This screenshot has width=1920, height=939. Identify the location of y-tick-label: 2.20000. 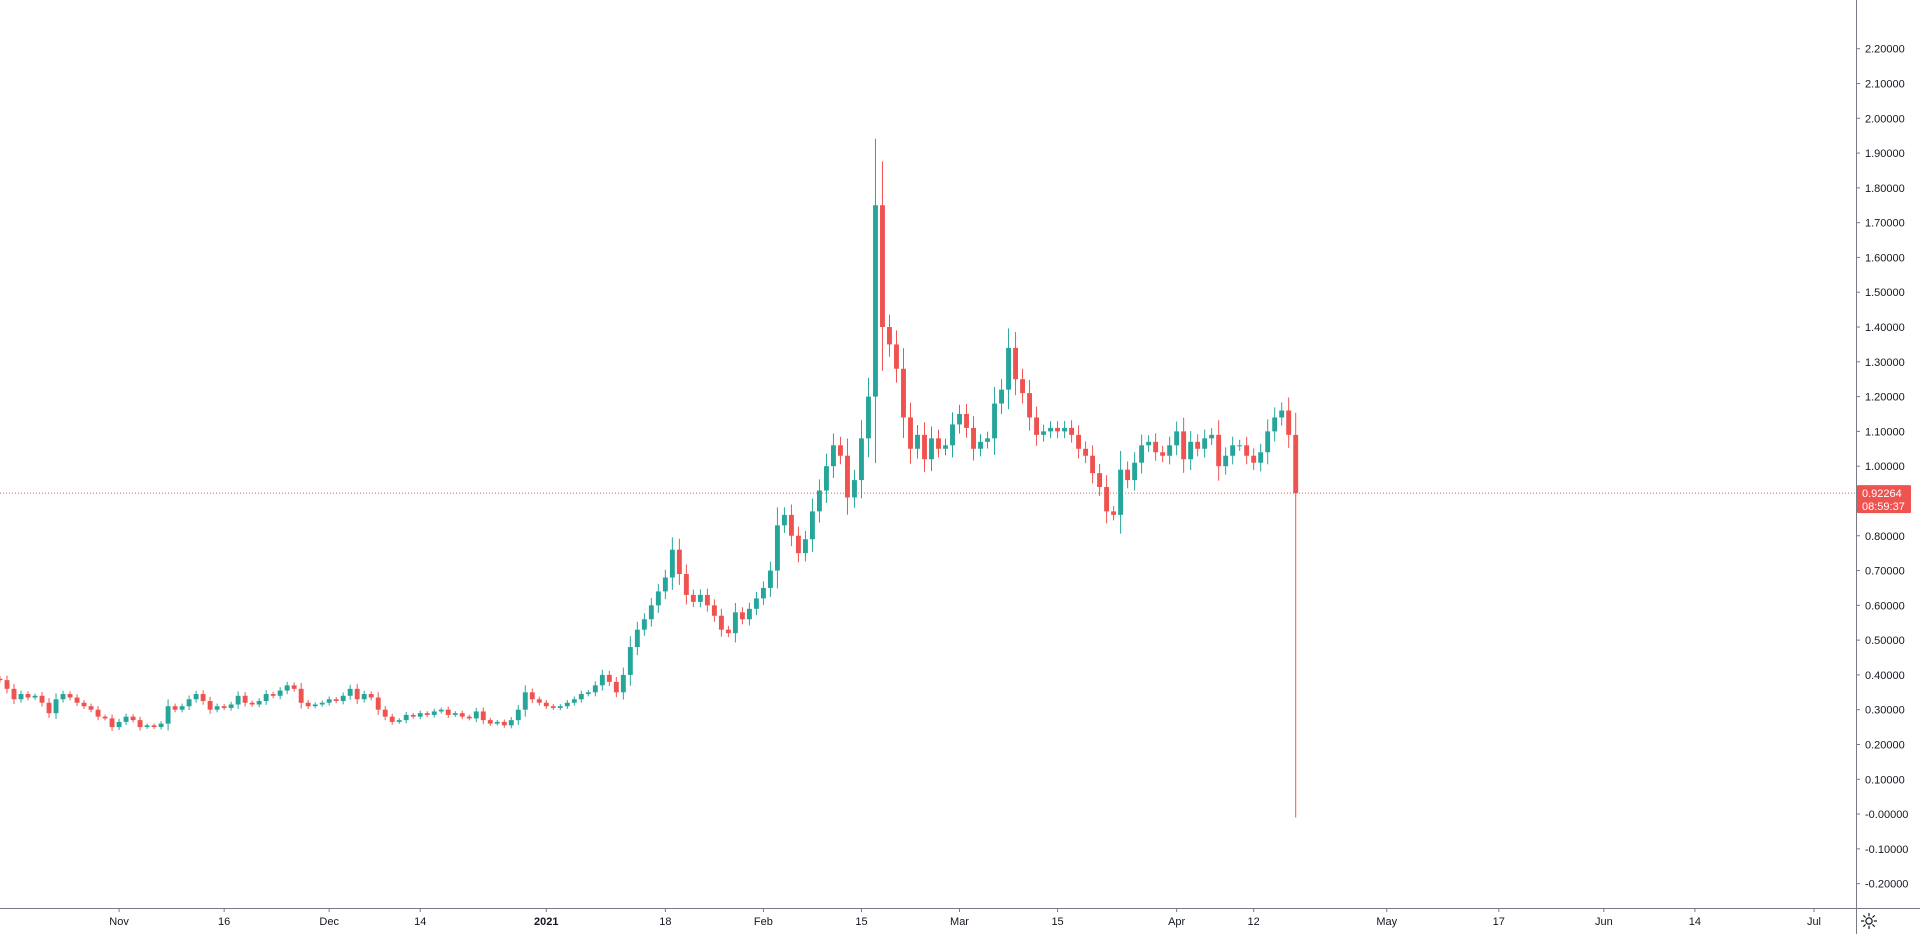
(1885, 50).